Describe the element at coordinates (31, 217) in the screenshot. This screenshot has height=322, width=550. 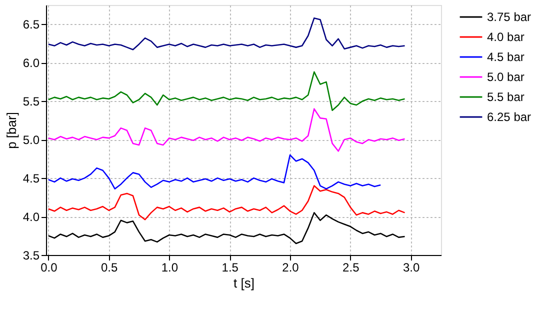
I see `y-tick-label: 4.0` at that location.